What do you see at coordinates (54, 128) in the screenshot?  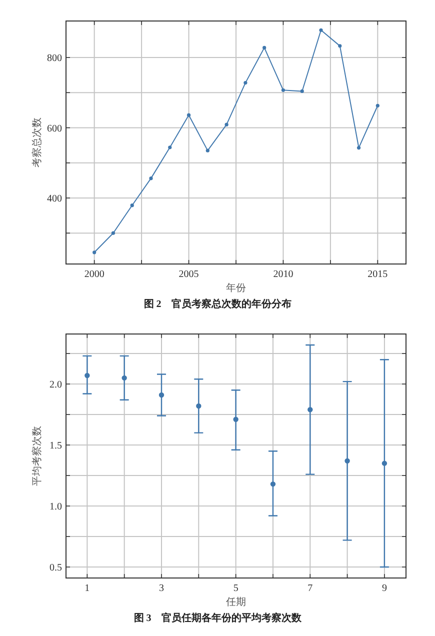 I see `y-tick-label: 600` at bounding box center [54, 128].